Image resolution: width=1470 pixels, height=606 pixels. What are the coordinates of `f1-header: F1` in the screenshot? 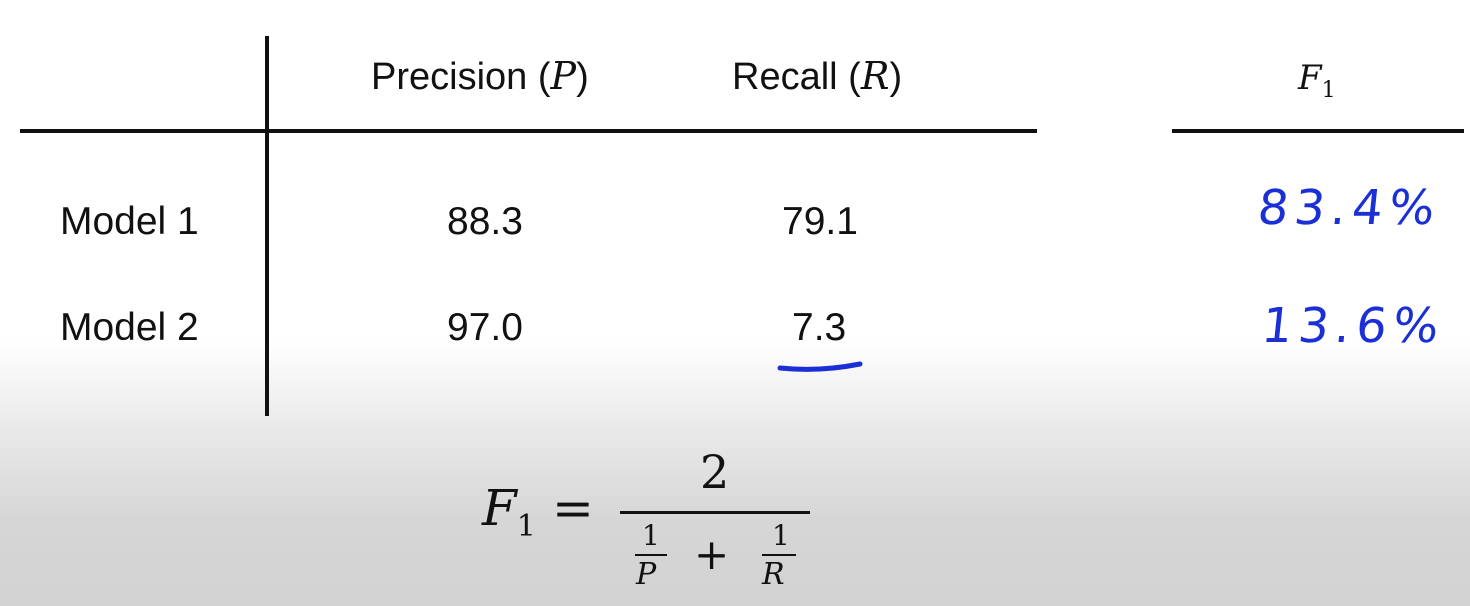 It's located at (1317, 80).